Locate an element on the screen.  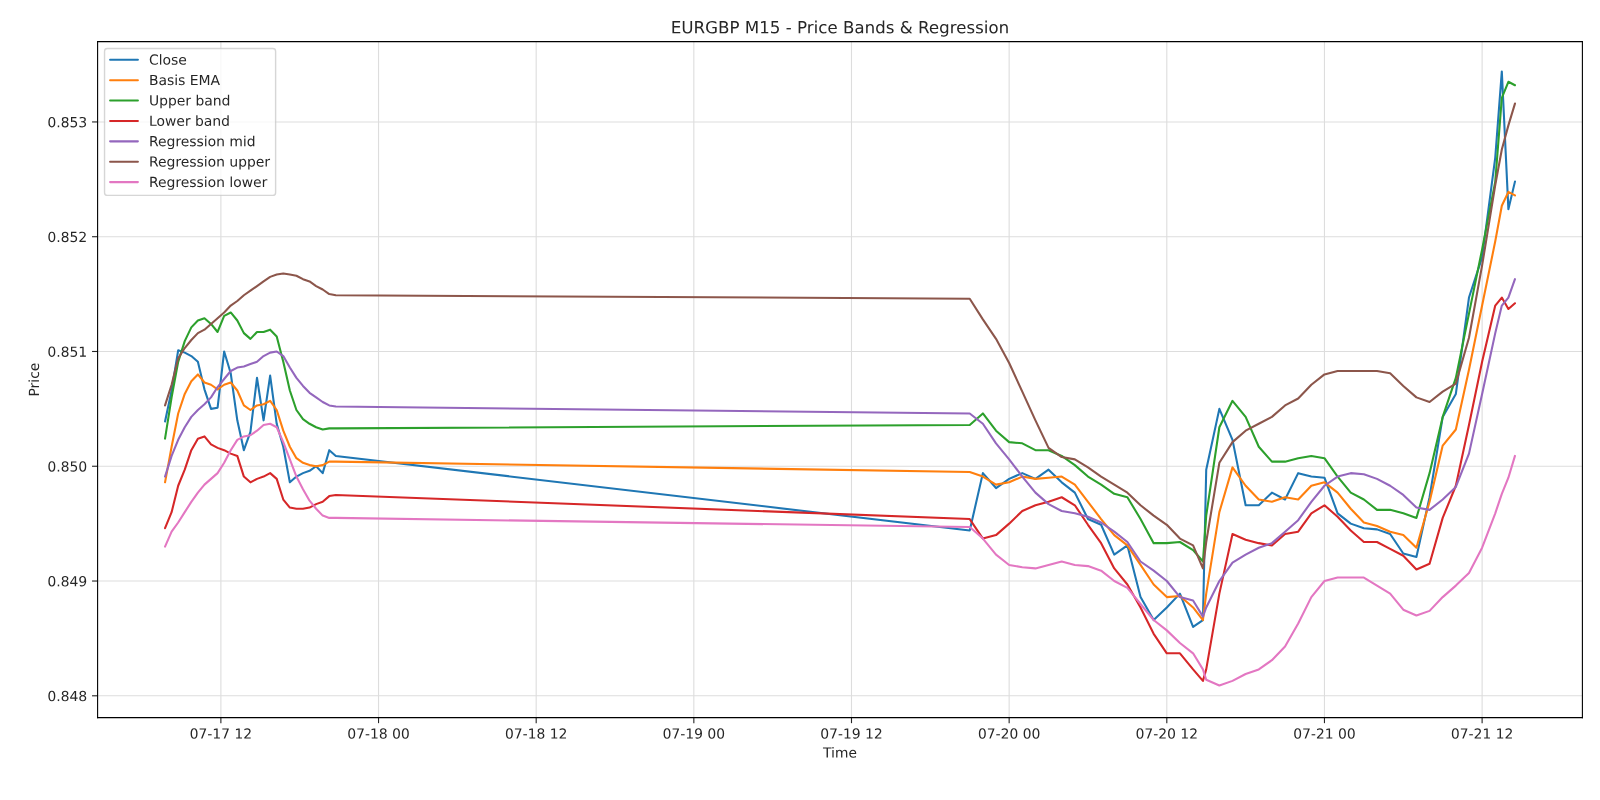
y-tick-label: 0.851 is located at coordinates (67, 351).